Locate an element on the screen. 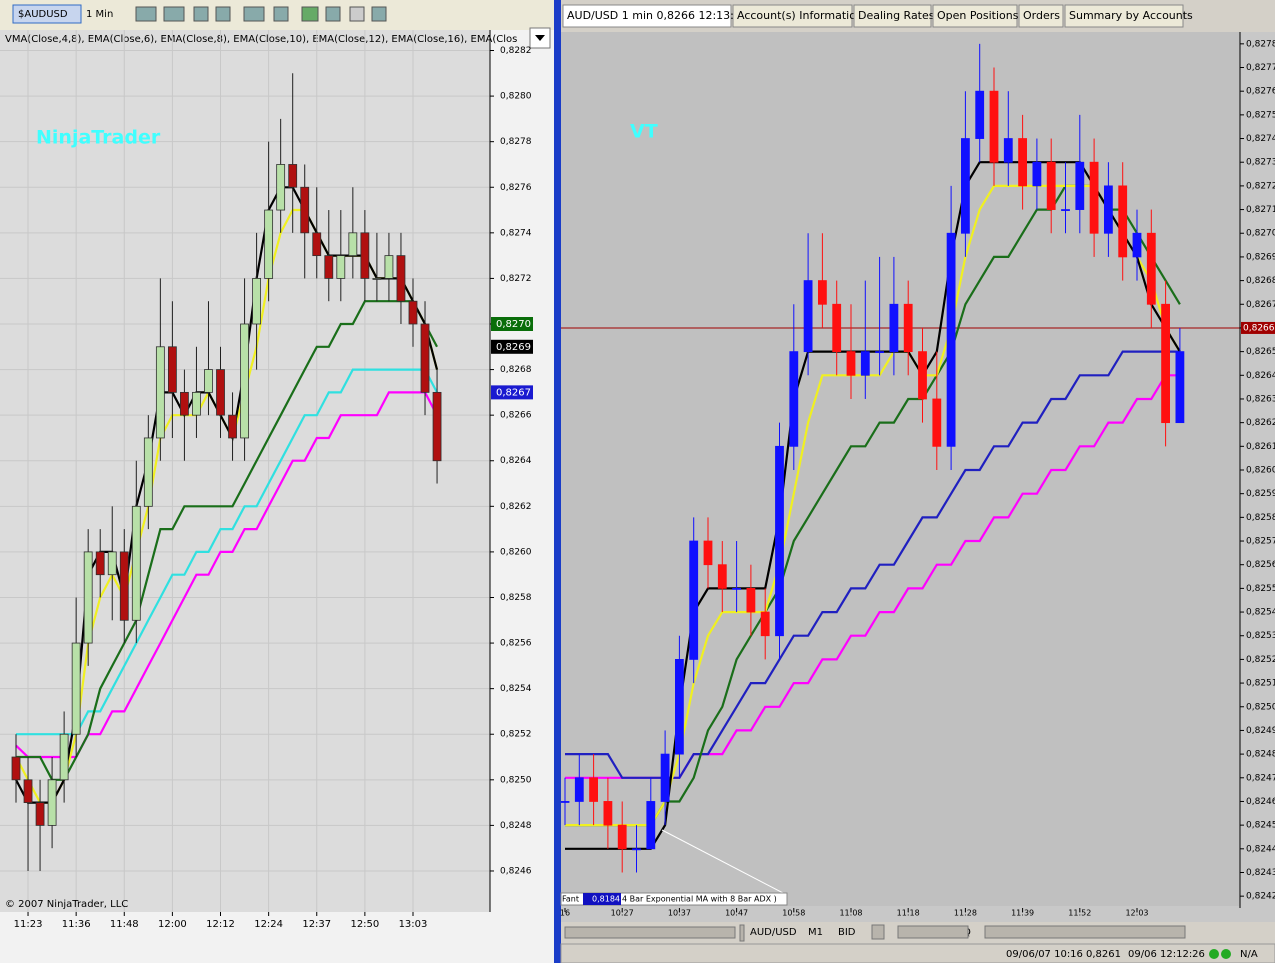  toolbar-item: AUD/USD is located at coordinates (773, 932).